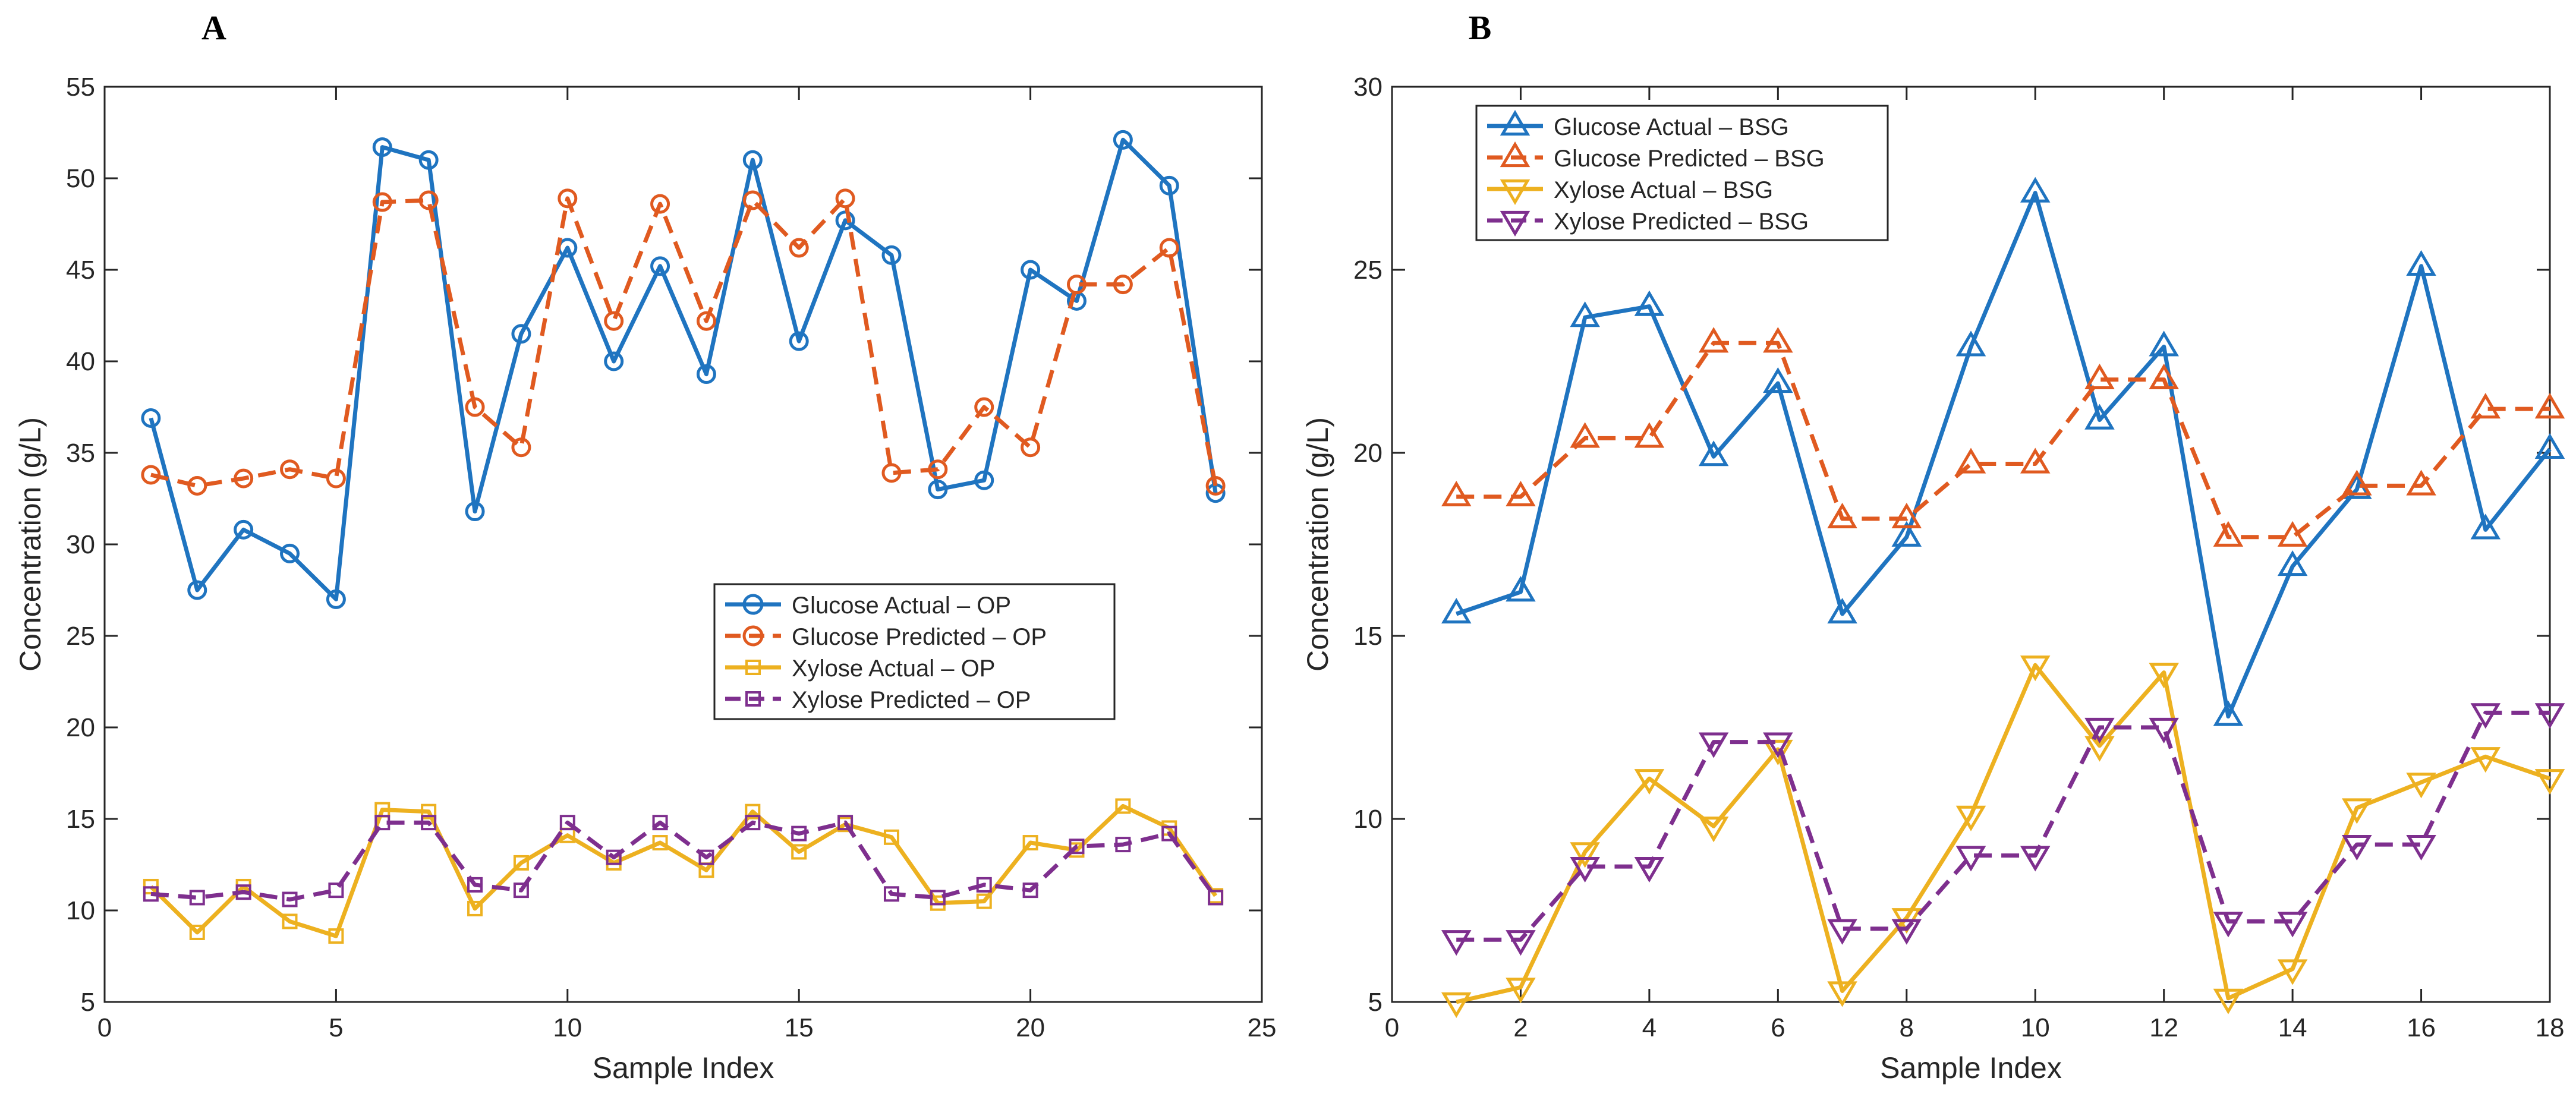 The height and width of the screenshot is (1100, 2576). I want to click on y-tick-label: 30, so click(1368, 87).